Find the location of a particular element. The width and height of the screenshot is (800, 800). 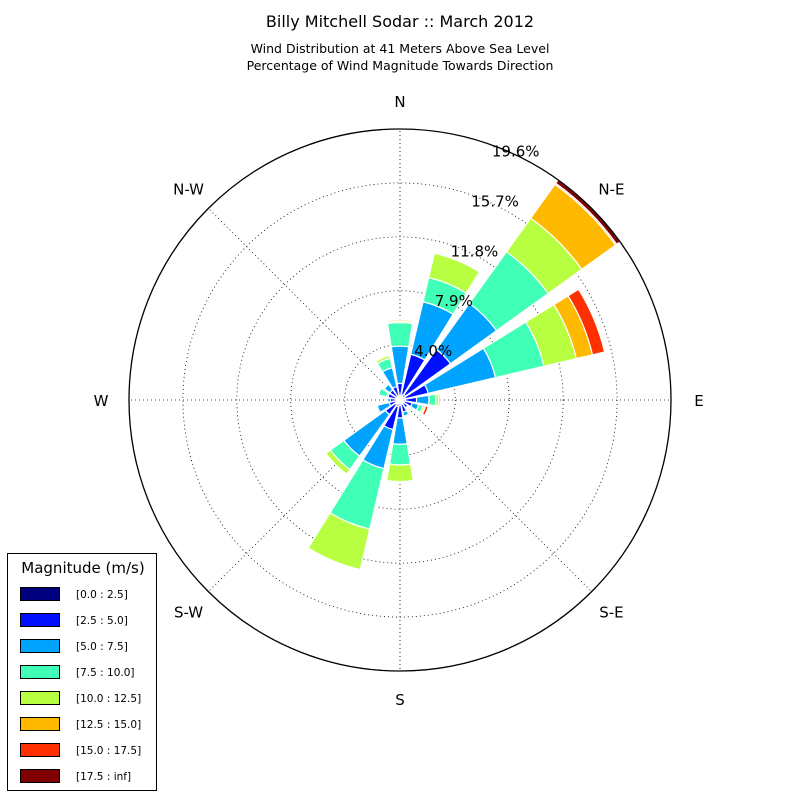

legend-label: [5.0 : 7.5] is located at coordinates (102, 647).